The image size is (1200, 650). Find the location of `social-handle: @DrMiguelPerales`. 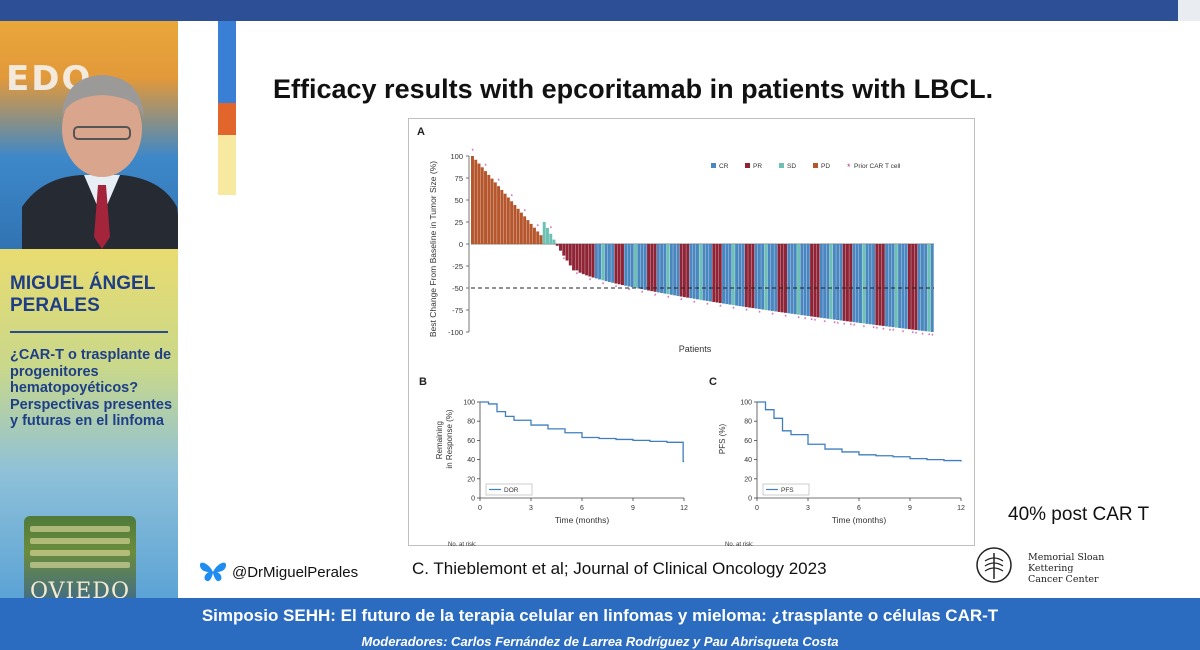

social-handle: @DrMiguelPerales is located at coordinates (278, 572).